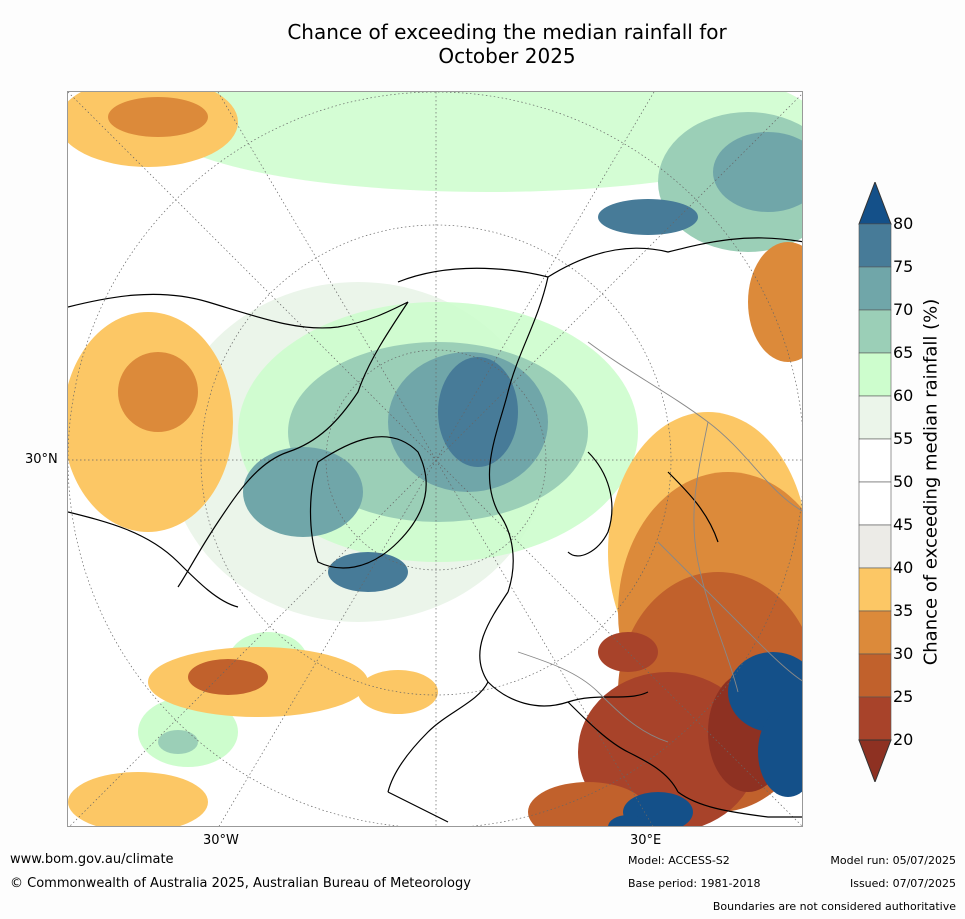 The width and height of the screenshot is (965, 919). I want to click on political-borders, so click(659, 542).